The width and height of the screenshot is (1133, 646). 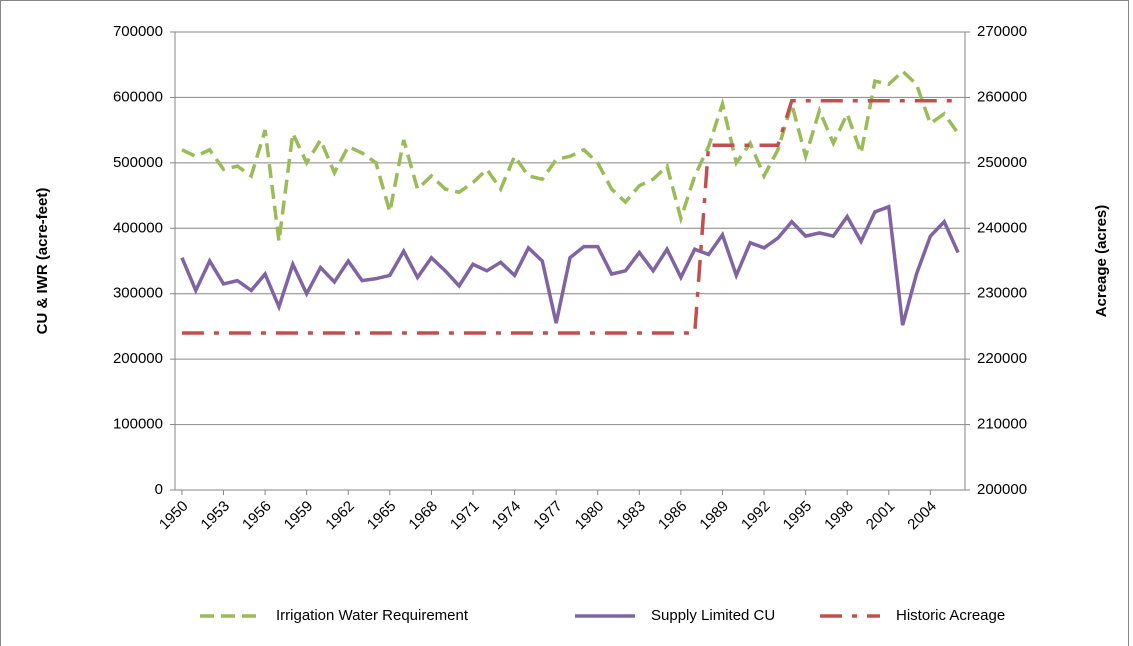 I want to click on y2-tick-label: 240000, so click(x=1002, y=227).